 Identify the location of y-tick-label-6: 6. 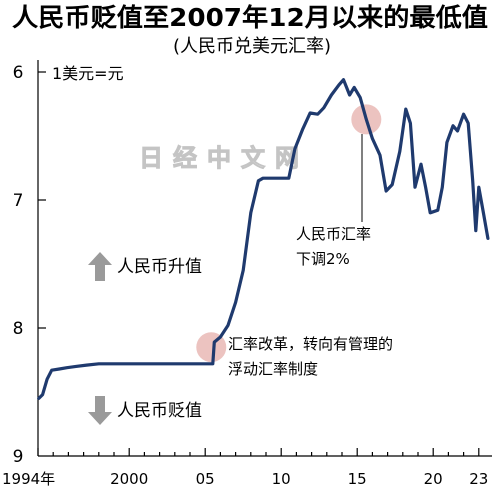
(18, 73).